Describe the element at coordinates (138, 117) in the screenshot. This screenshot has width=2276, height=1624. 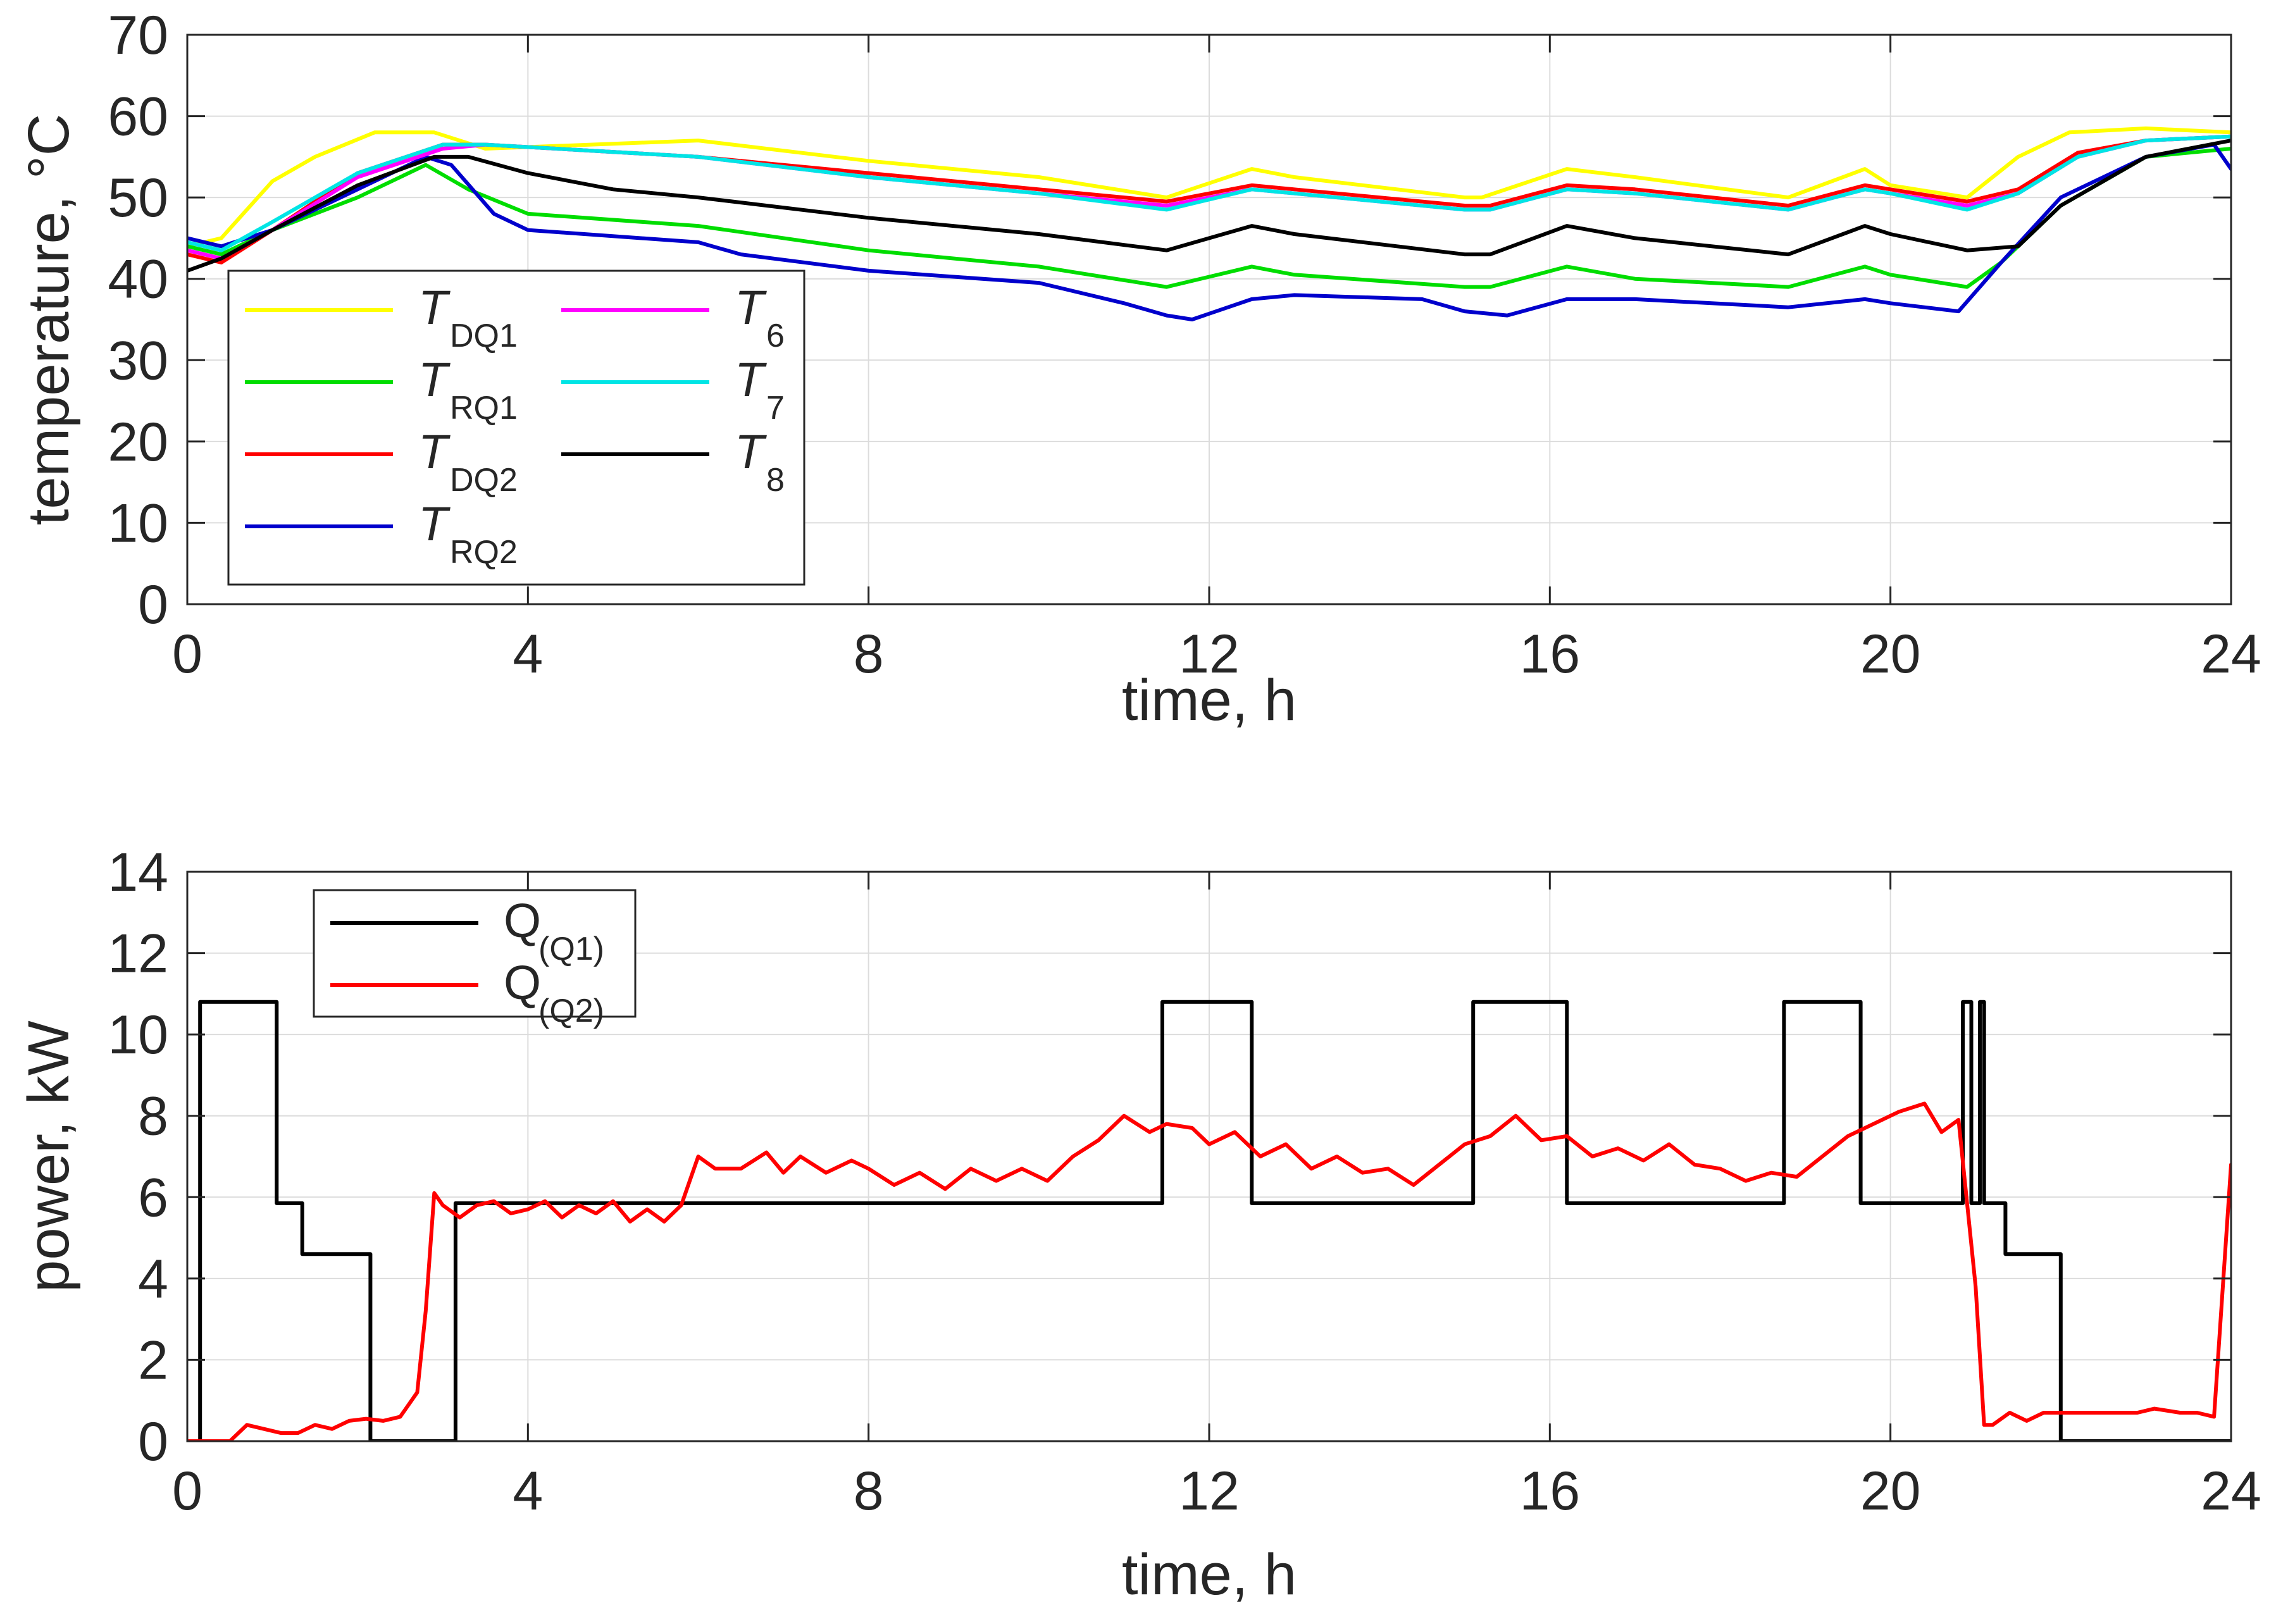
I see `temperature-y-tick-label: 60` at that location.